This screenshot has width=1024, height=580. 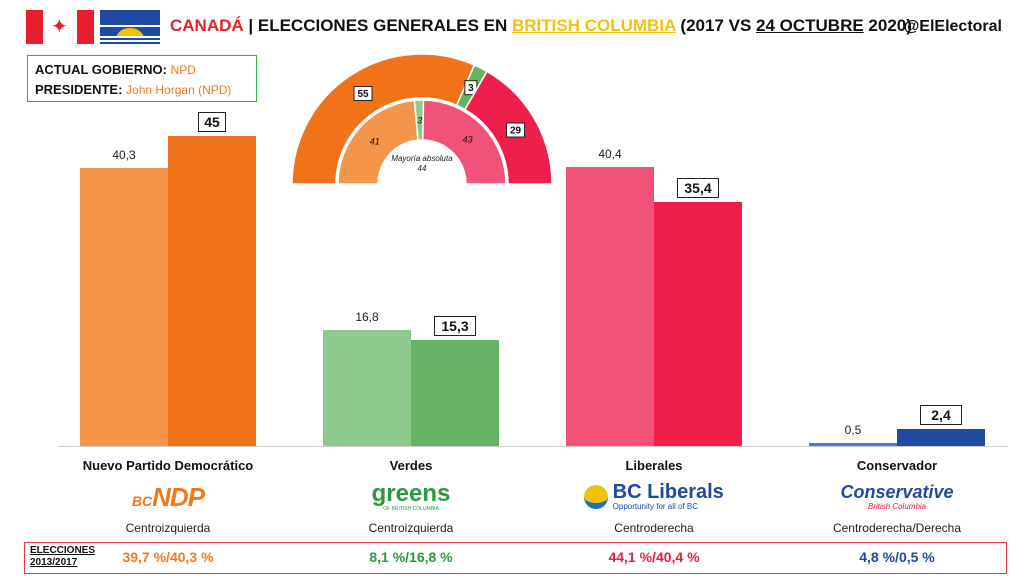 What do you see at coordinates (168, 465) in the screenshot?
I see `party-name: Nuevo Partido Democrático` at bounding box center [168, 465].